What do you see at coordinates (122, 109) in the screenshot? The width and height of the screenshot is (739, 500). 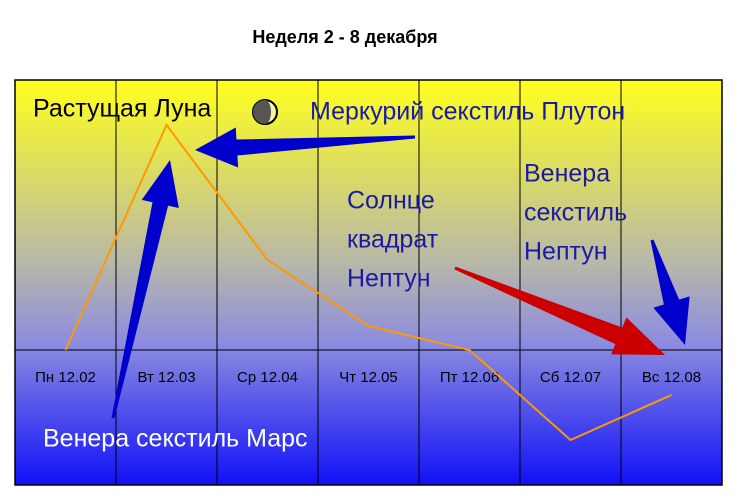 I see `annotation: Растущая Луна` at bounding box center [122, 109].